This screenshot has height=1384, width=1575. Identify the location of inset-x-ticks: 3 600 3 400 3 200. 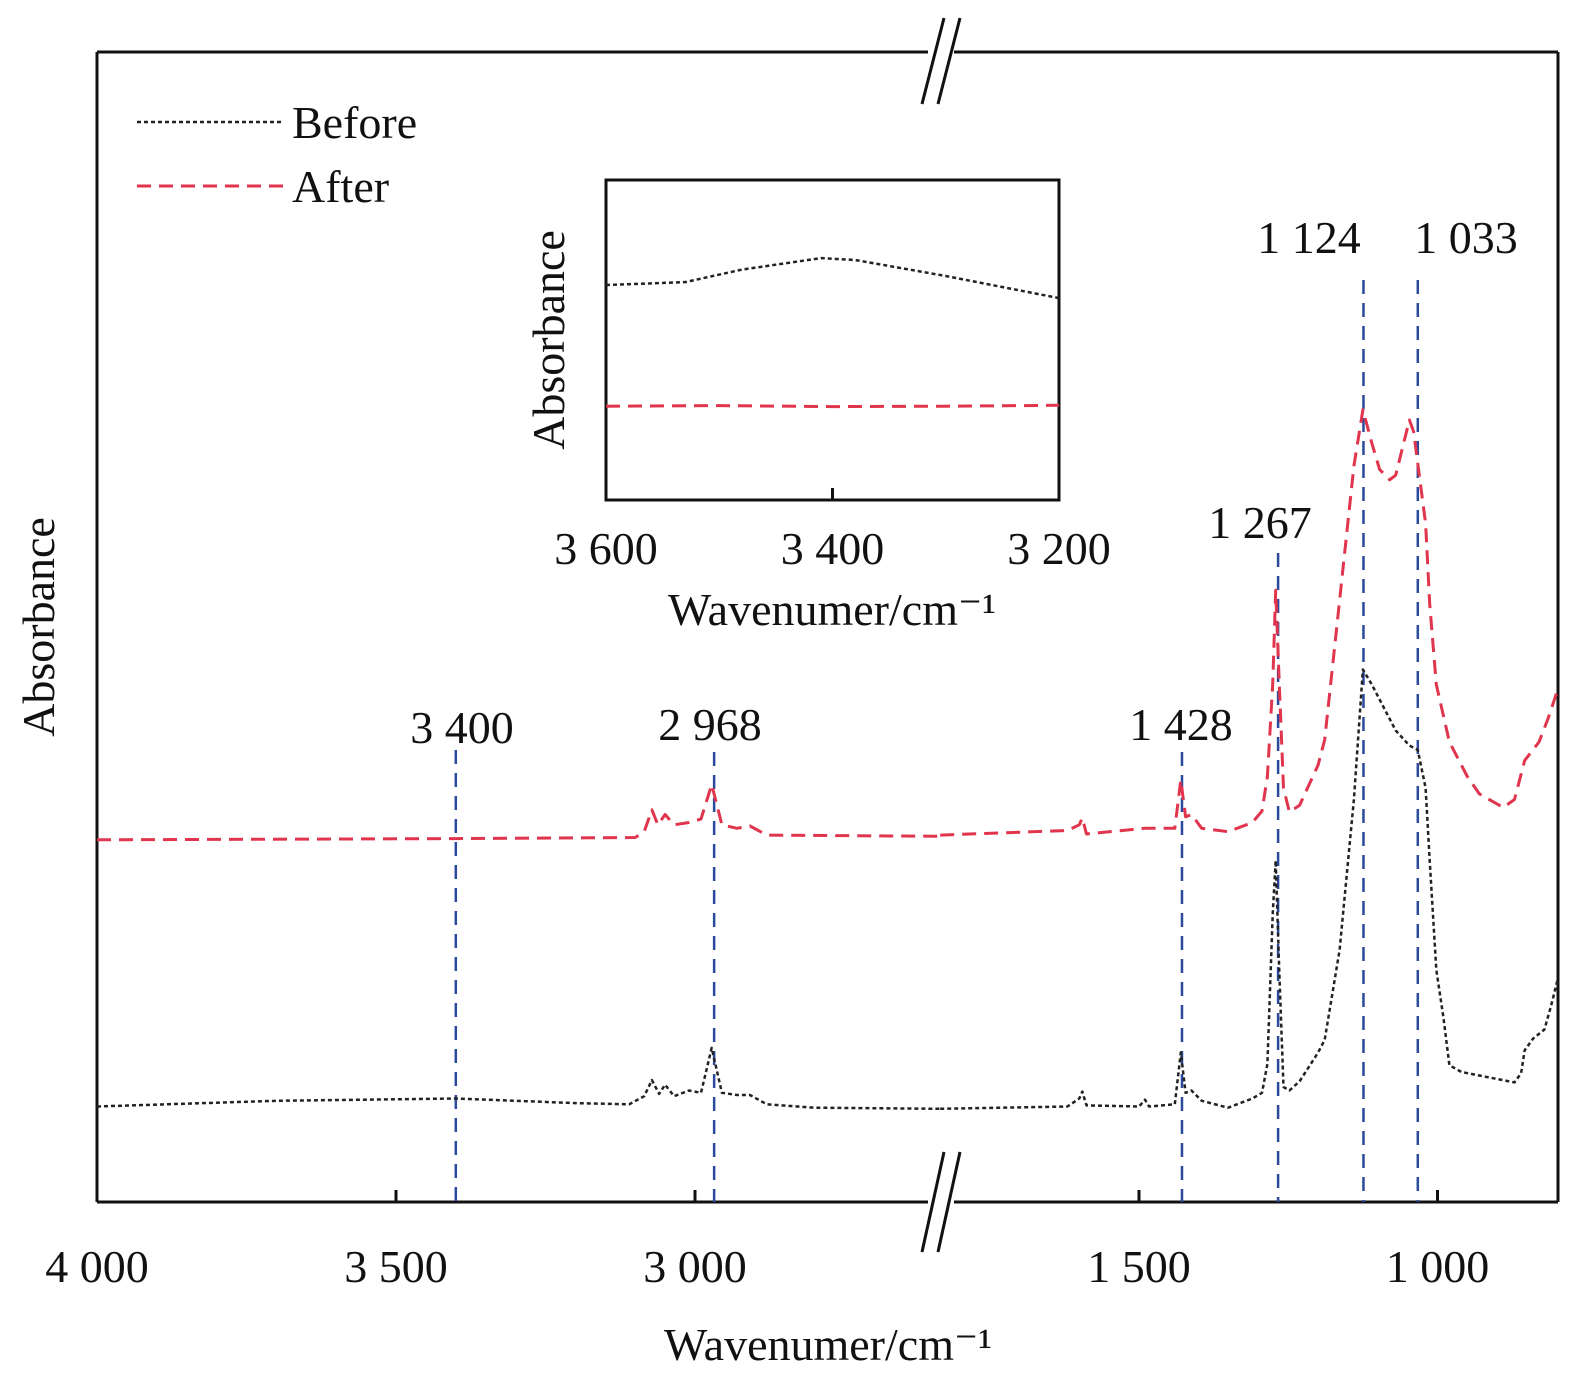
(832, 531).